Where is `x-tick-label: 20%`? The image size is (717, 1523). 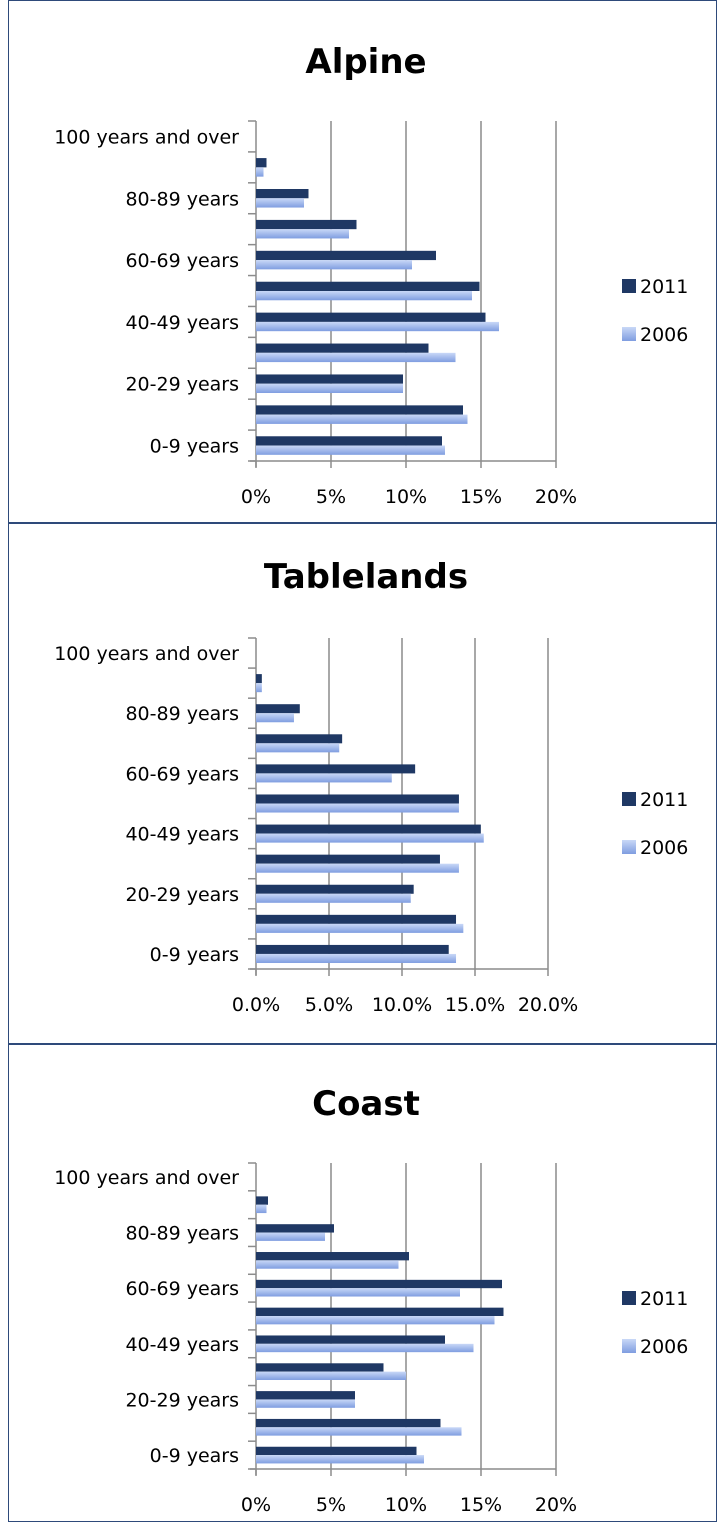 x-tick-label: 20% is located at coordinates (556, 1505).